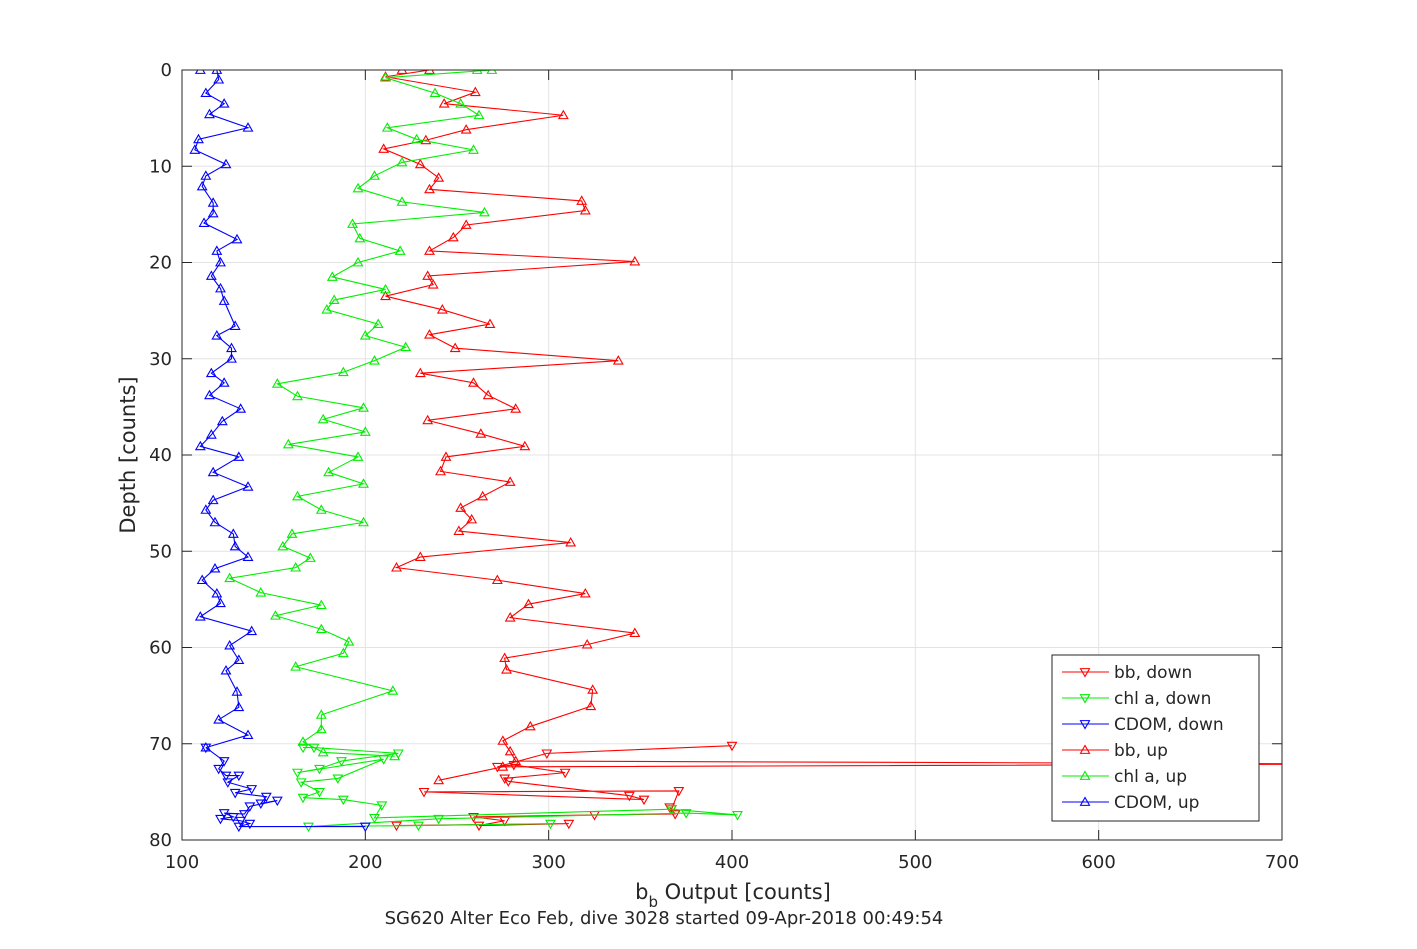 This screenshot has width=1417, height=949. I want to click on legend-label: CDOM, down, so click(1169, 725).